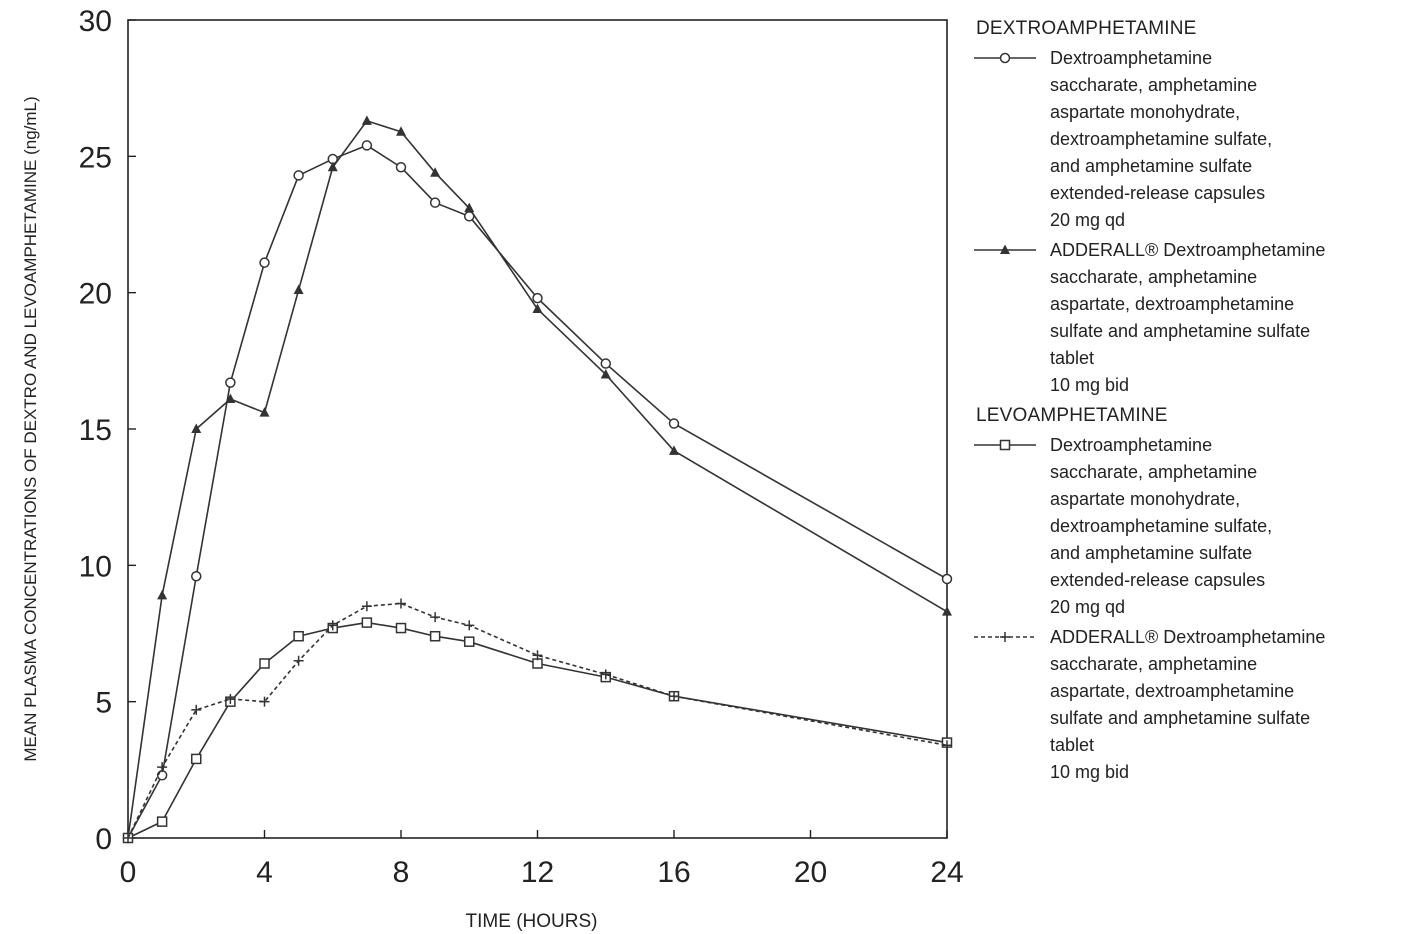  Describe the element at coordinates (95, 294) in the screenshot. I see `y-tick-label: 20` at that location.